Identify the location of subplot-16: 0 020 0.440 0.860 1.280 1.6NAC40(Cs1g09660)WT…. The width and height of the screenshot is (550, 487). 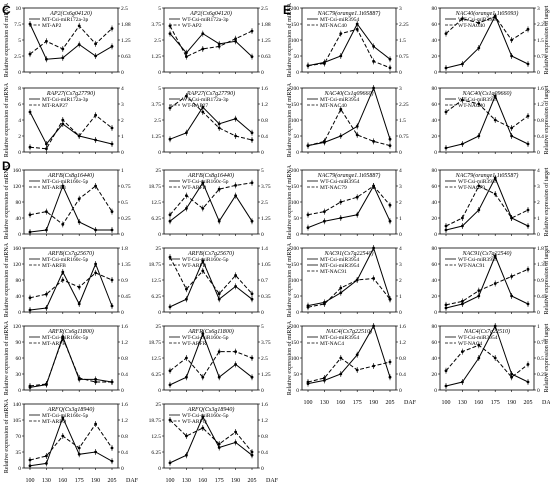
(488, 121).